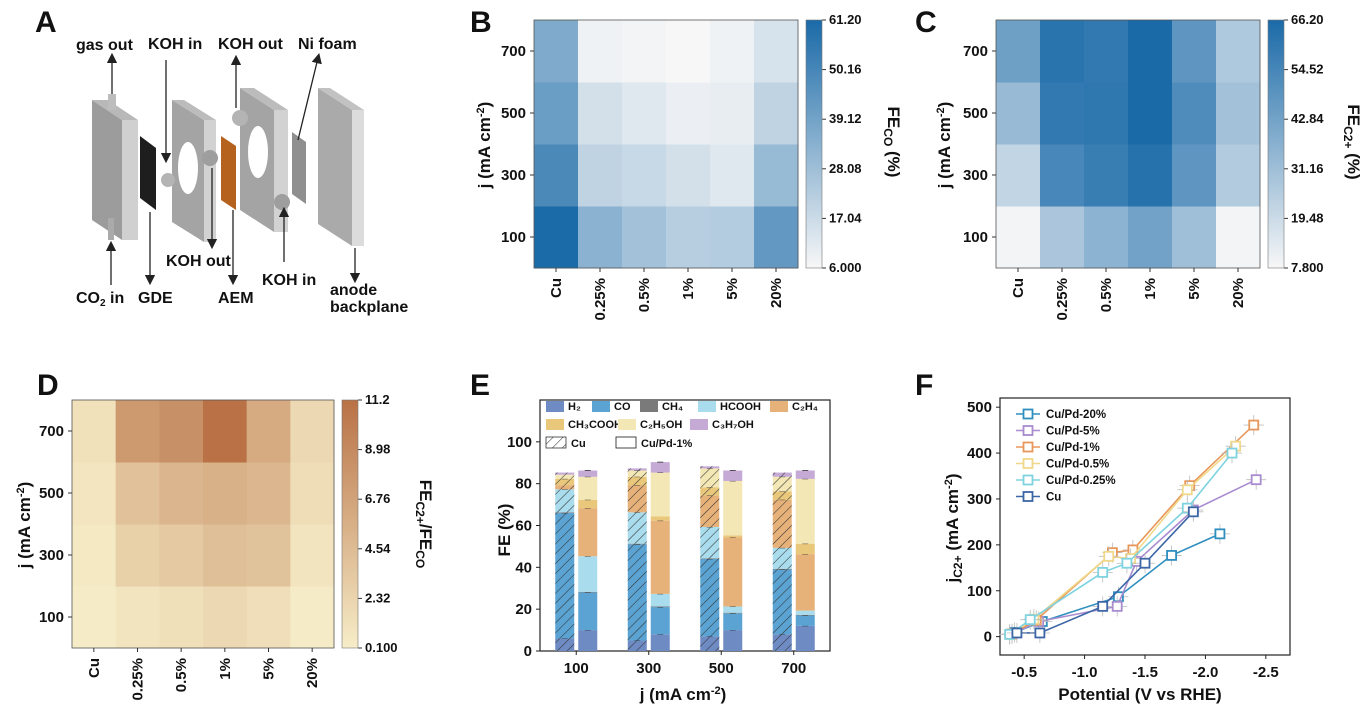  What do you see at coordinates (892, 142) in the screenshot?
I see `colorbar-b-label: FECO (%)` at bounding box center [892, 142].